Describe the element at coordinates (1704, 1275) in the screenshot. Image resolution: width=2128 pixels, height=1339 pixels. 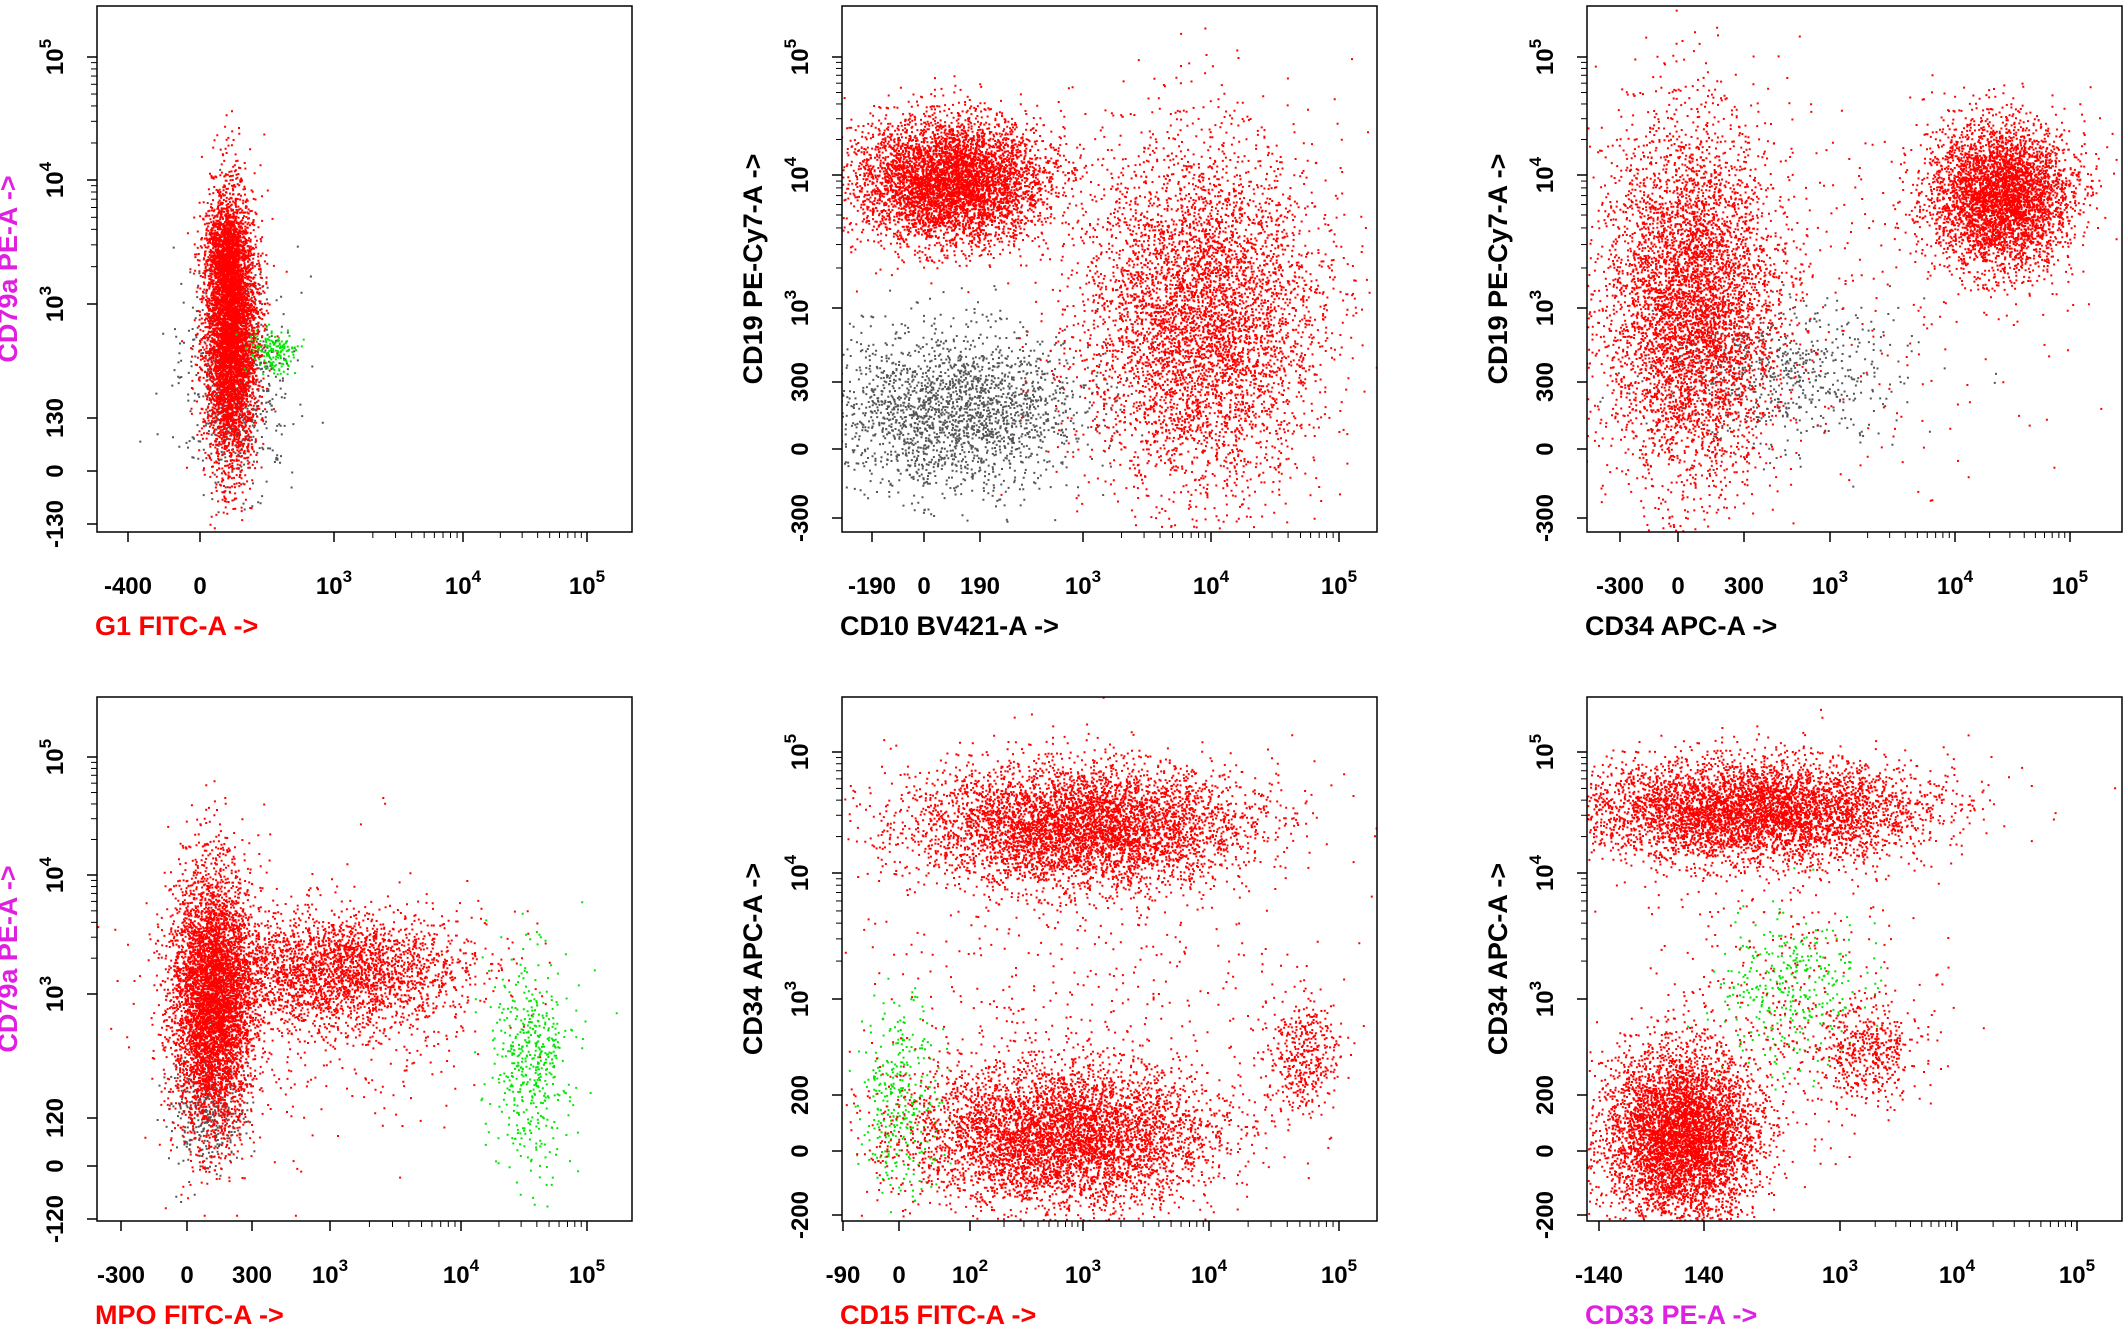
I see `tick-label: 140` at that location.